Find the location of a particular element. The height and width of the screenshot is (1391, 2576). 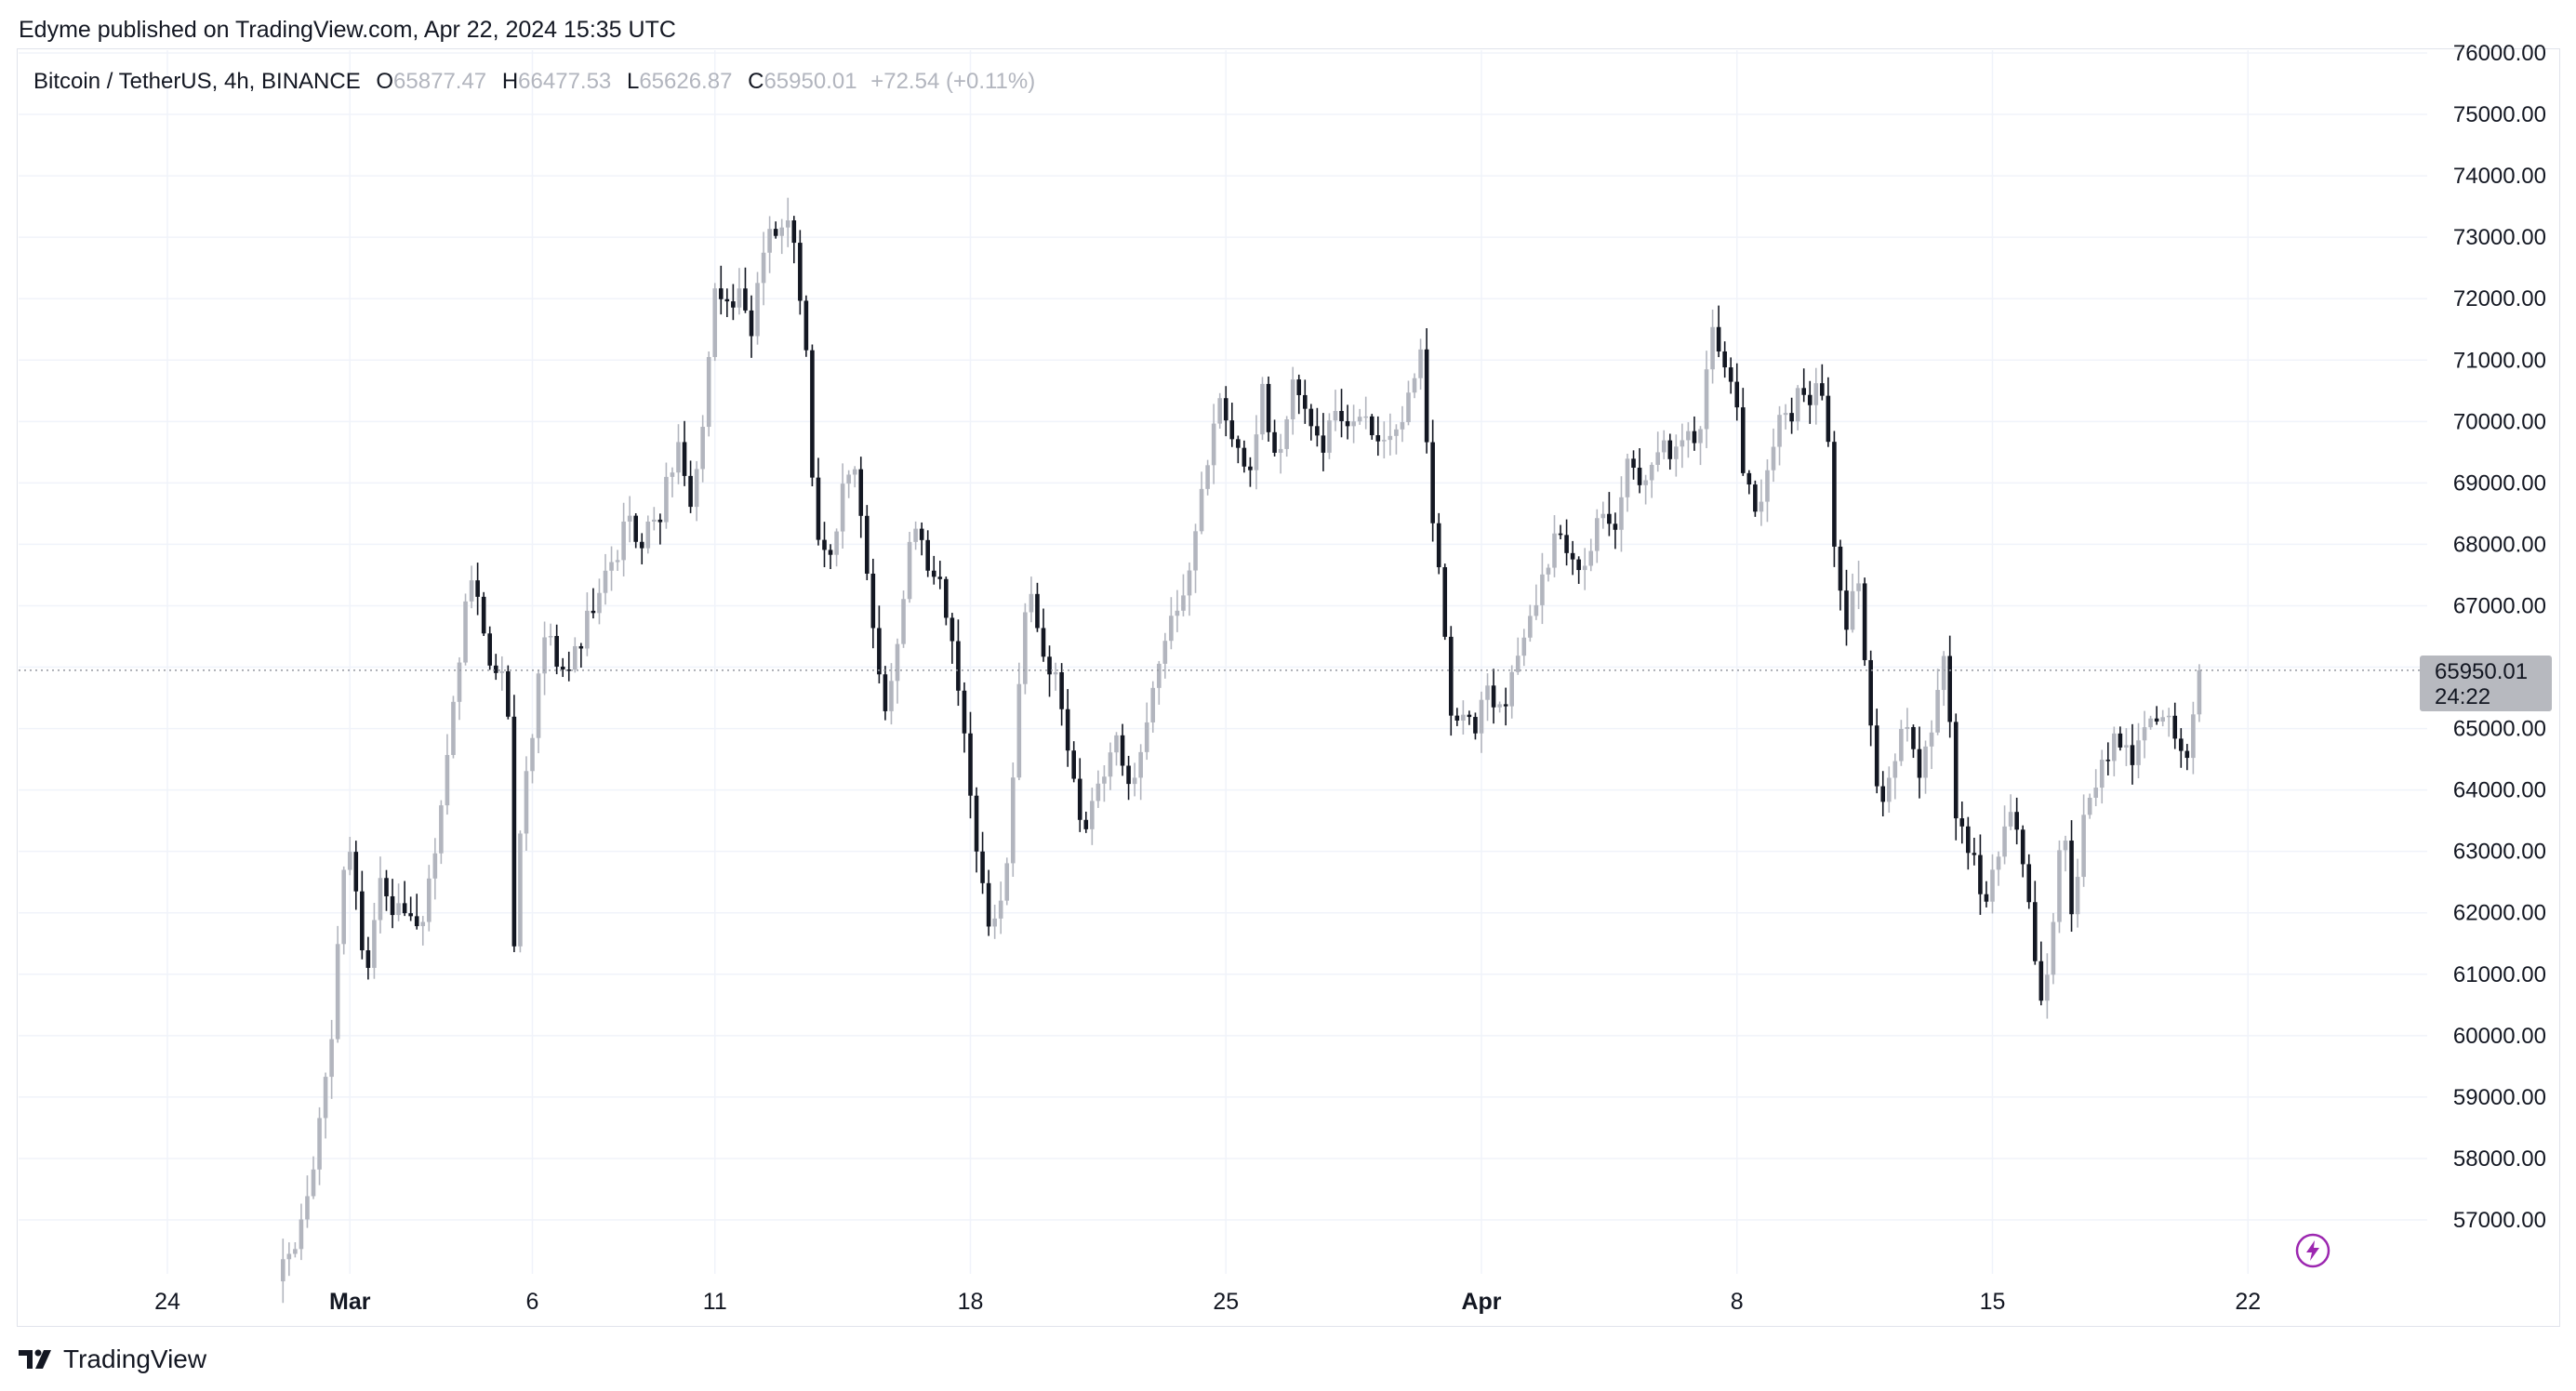

x-tick-label: Apr is located at coordinates (1481, 1302).